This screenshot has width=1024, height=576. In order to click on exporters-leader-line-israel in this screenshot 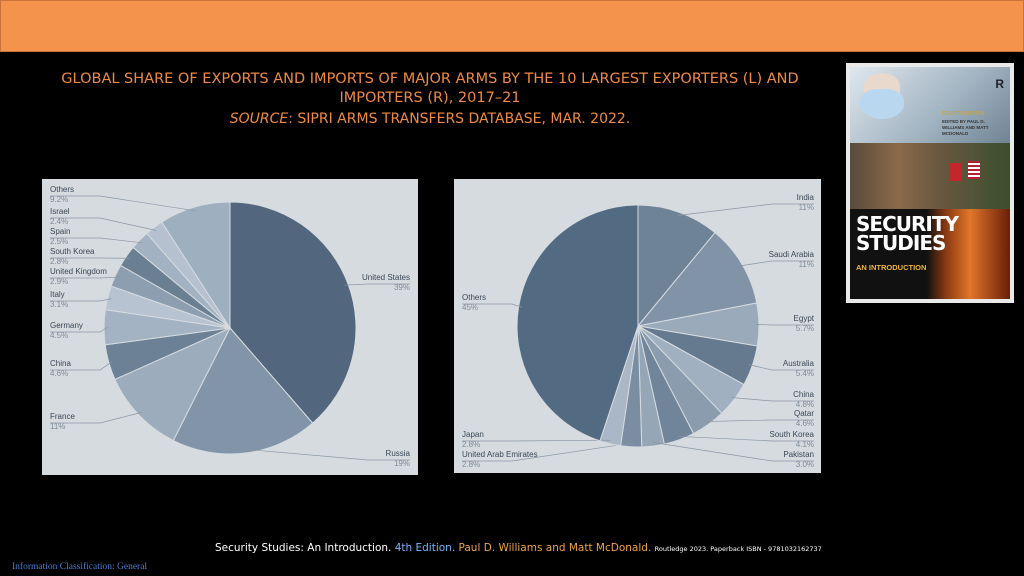, I will do `click(103, 224)`.